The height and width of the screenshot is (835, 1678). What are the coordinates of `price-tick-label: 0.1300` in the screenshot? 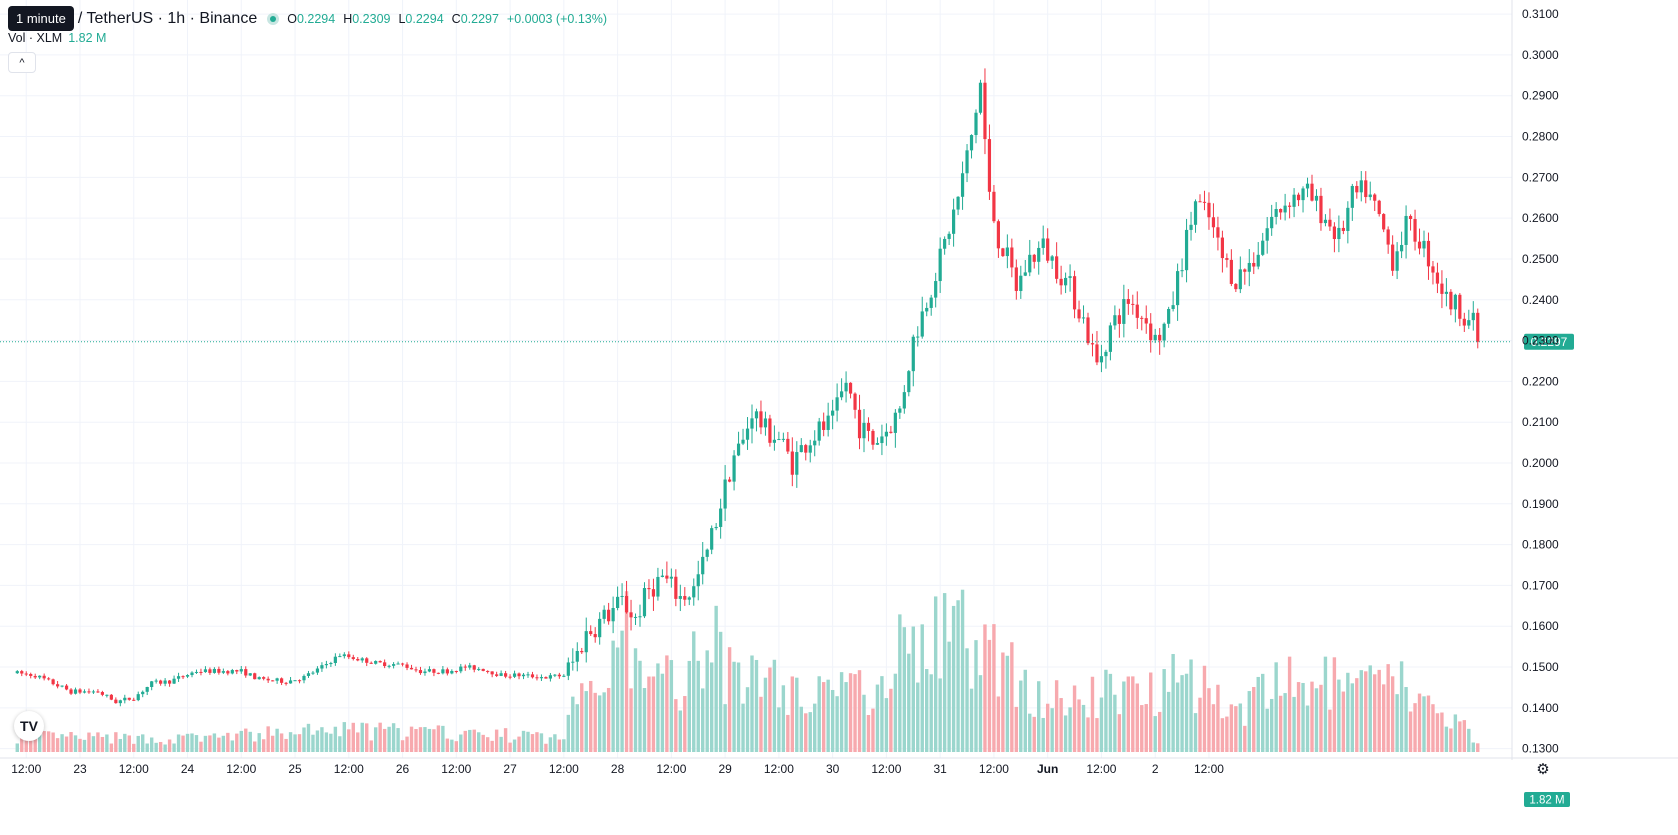 It's located at (1540, 749).